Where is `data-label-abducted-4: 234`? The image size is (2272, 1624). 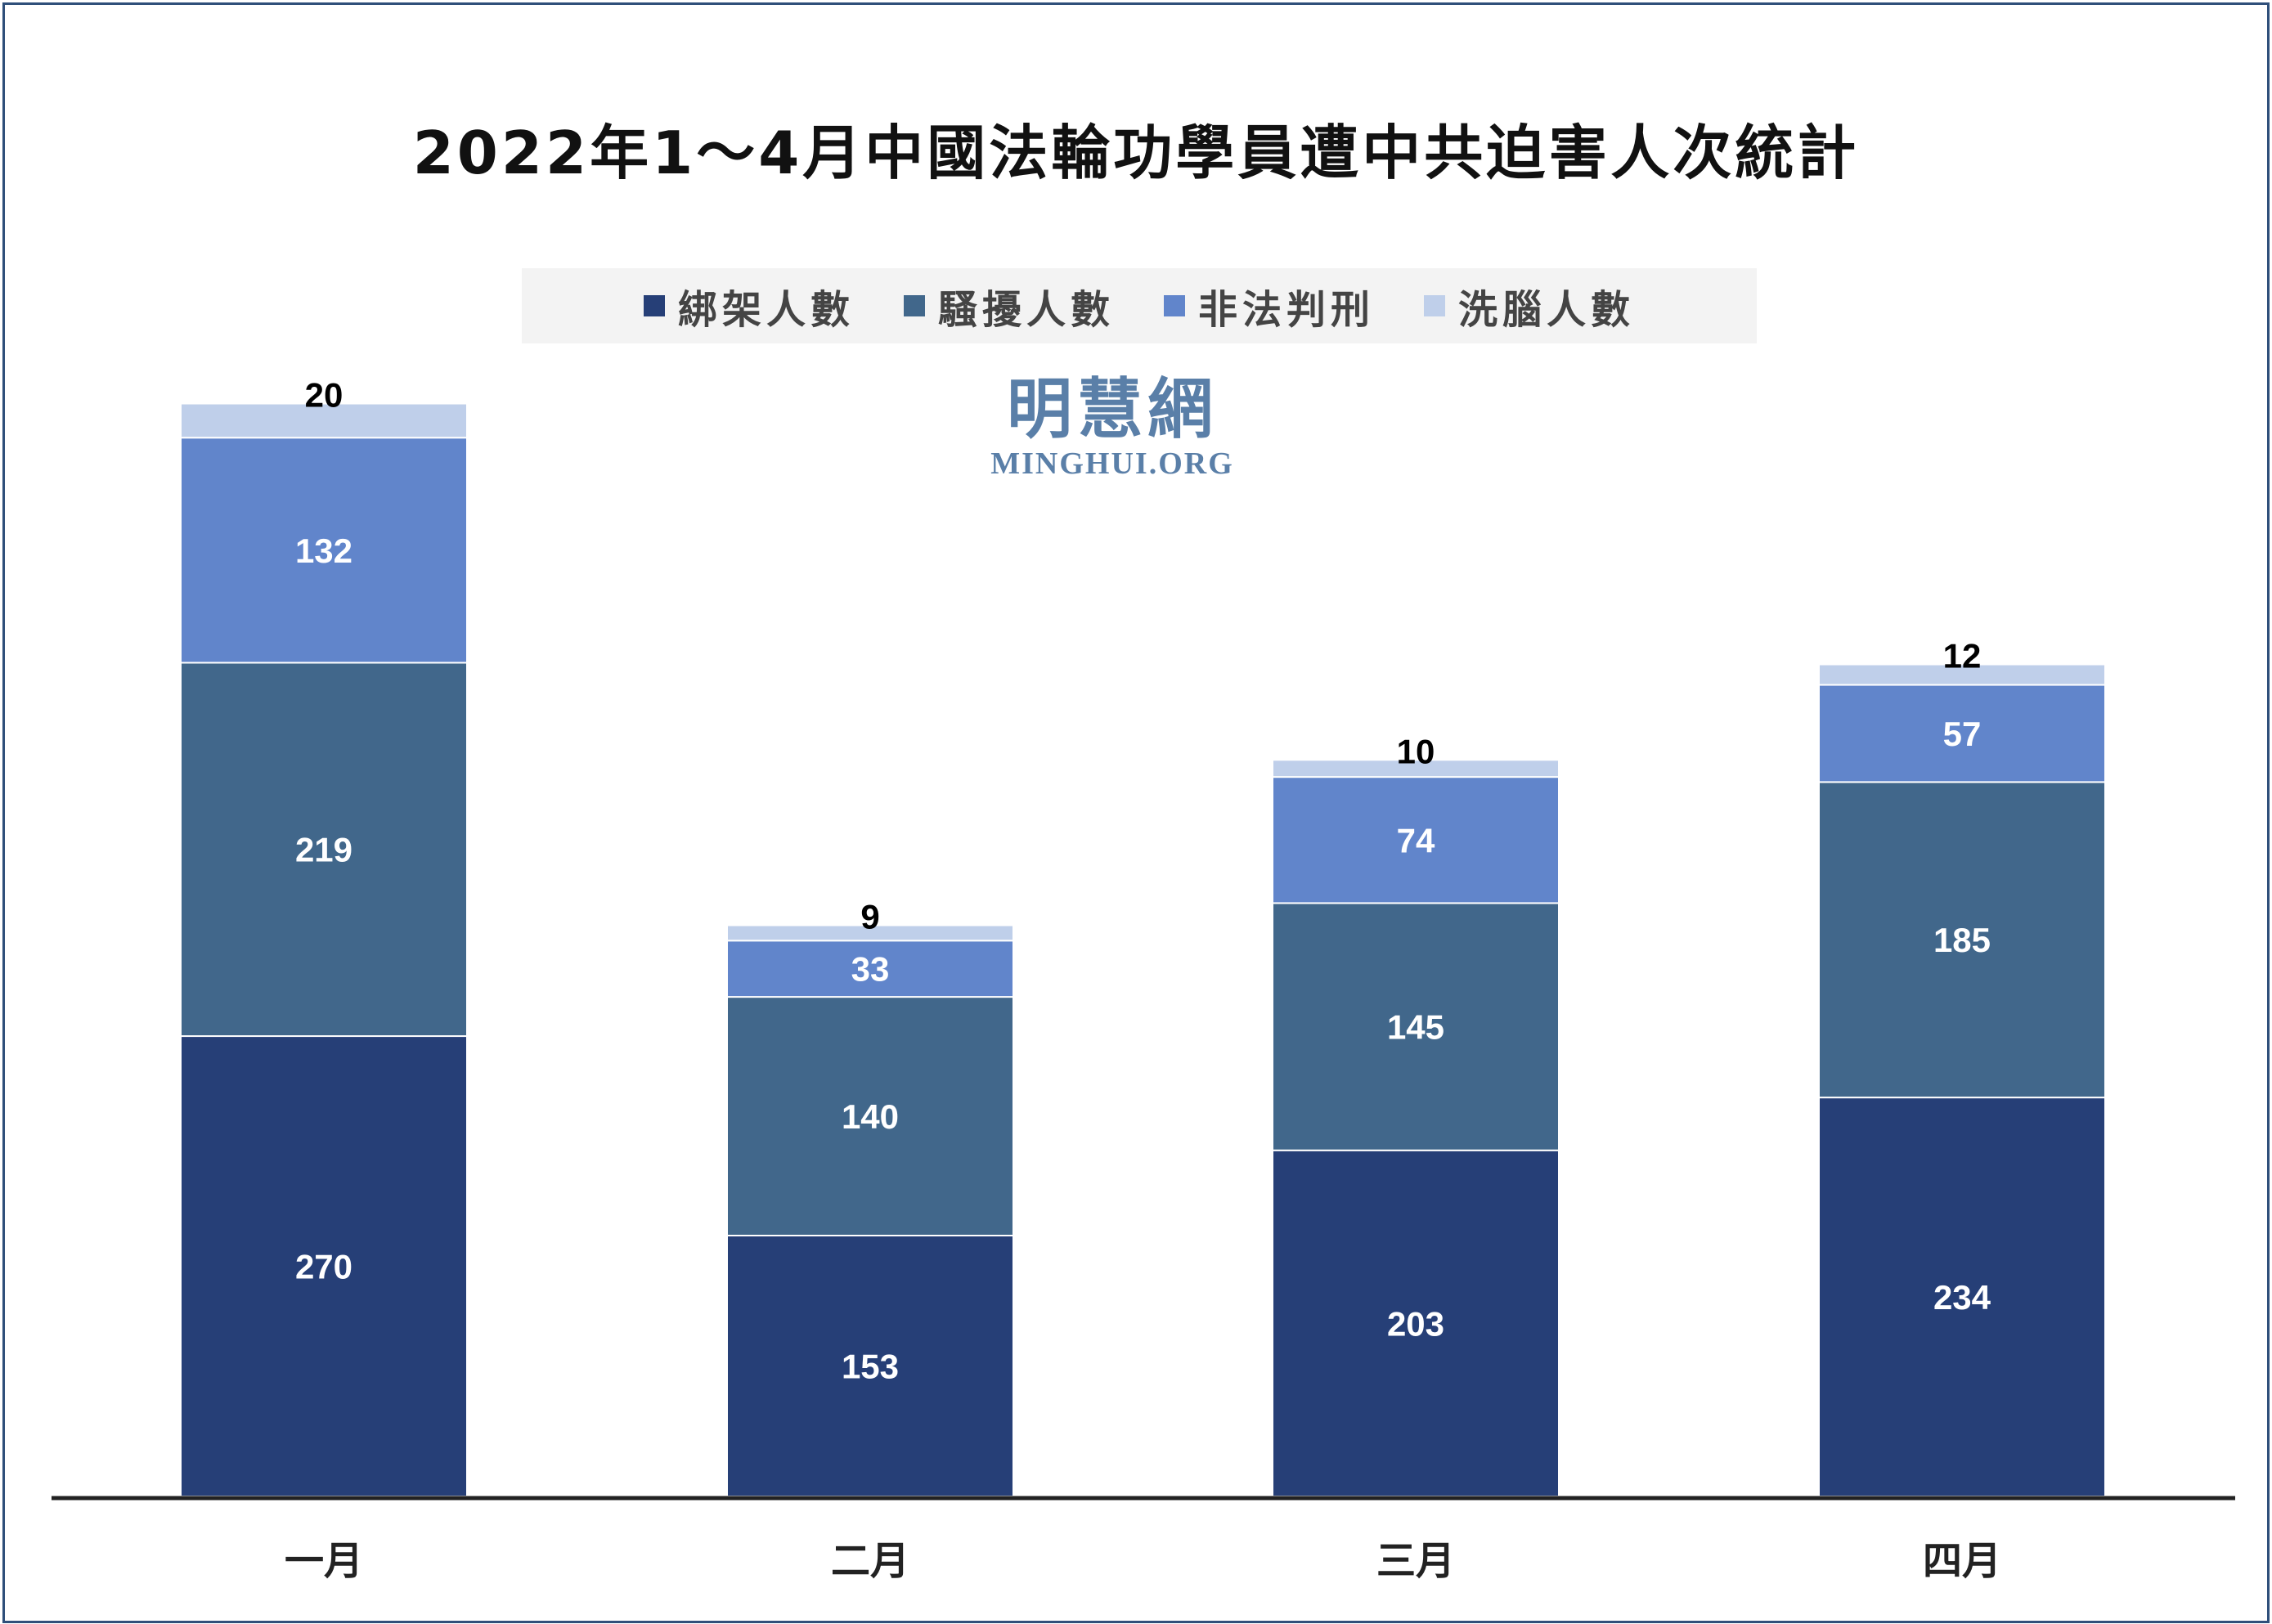
data-label-abducted-4: 234 is located at coordinates (1962, 1297).